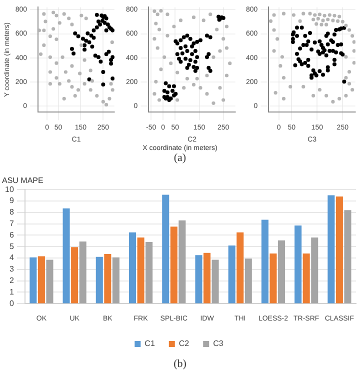 This screenshot has width=360, height=373. What do you see at coordinates (11, 235) in the screenshot?
I see `y-tick-label: 6` at bounding box center [11, 235].